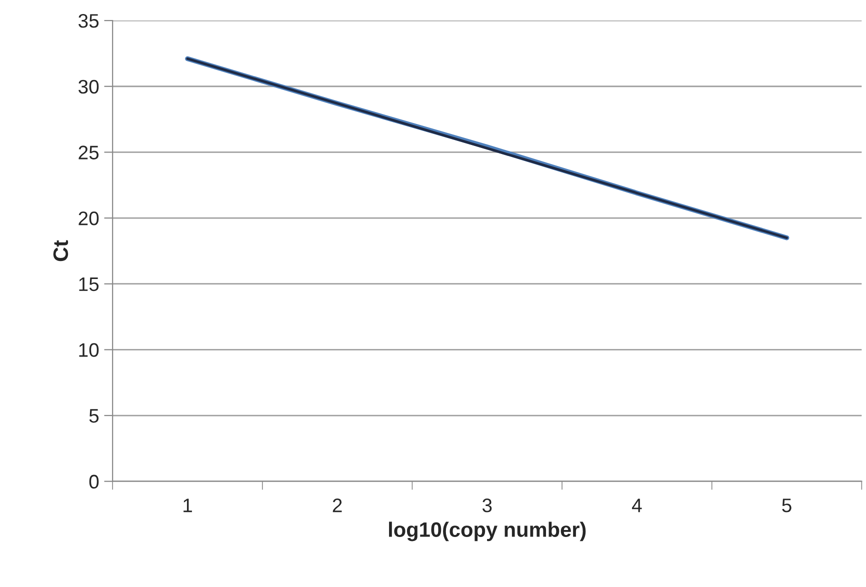  I want to click on x-axis-title: log10(copy number), so click(487, 532).